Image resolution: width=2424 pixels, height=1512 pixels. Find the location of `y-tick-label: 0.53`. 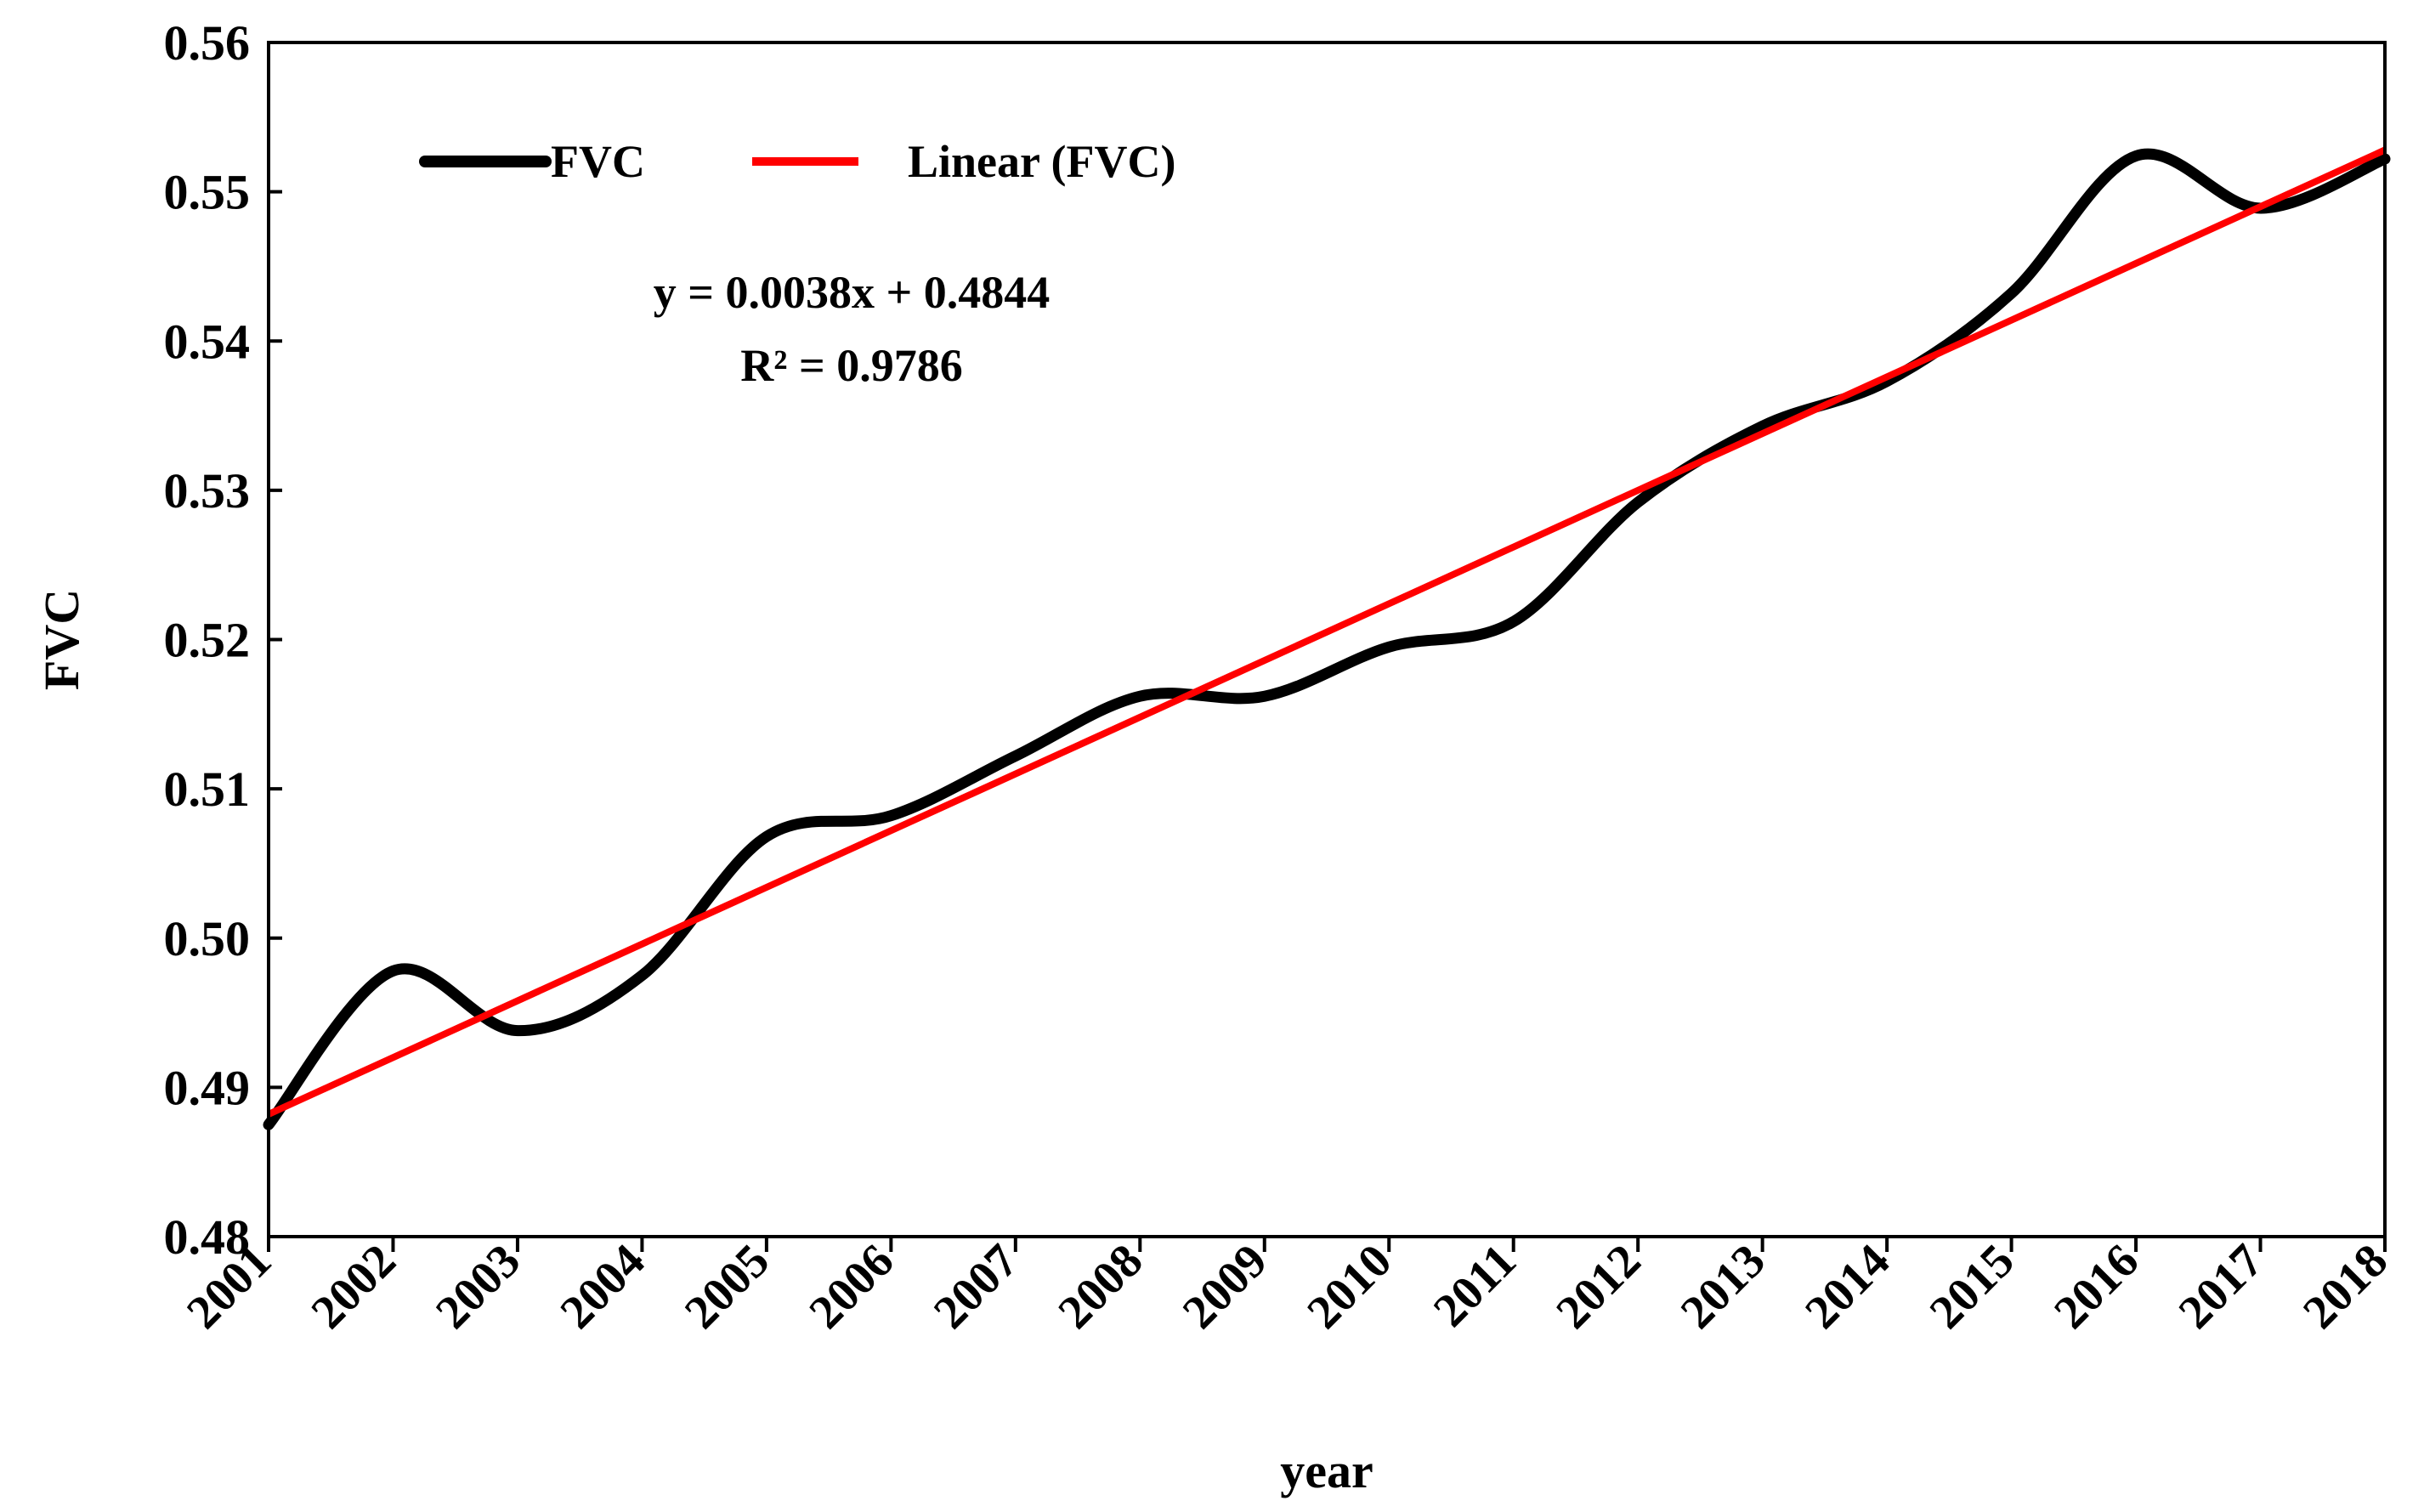

y-tick-label: 0.53 is located at coordinates (208, 490).